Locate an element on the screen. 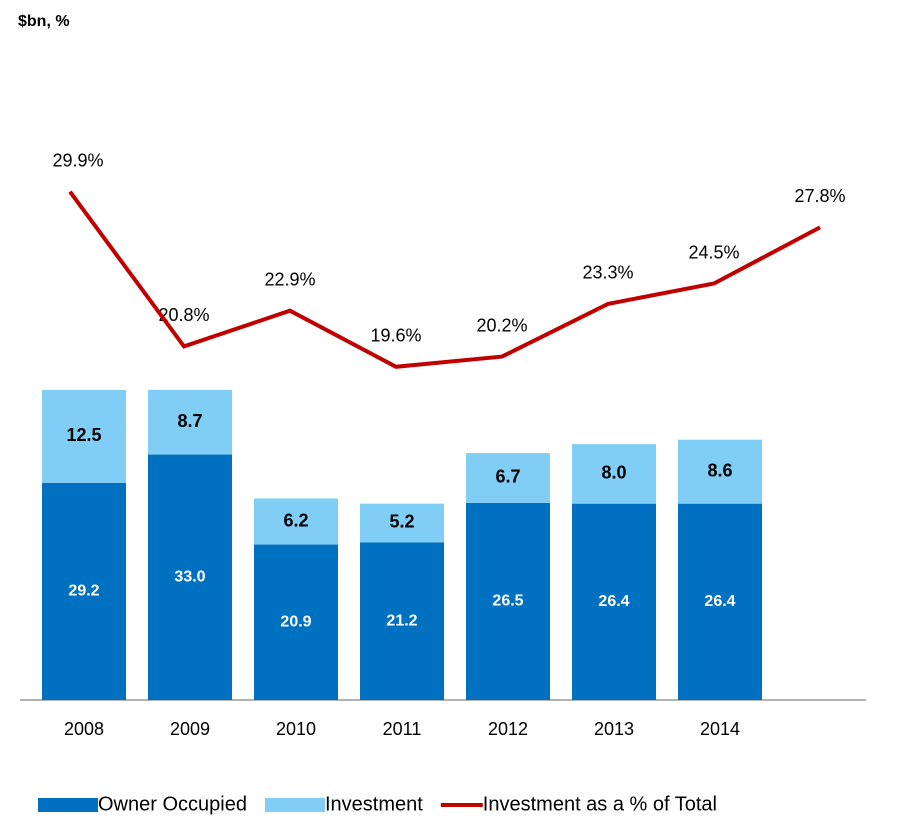 The image size is (902, 823). data-label: 20.2% is located at coordinates (501, 325).